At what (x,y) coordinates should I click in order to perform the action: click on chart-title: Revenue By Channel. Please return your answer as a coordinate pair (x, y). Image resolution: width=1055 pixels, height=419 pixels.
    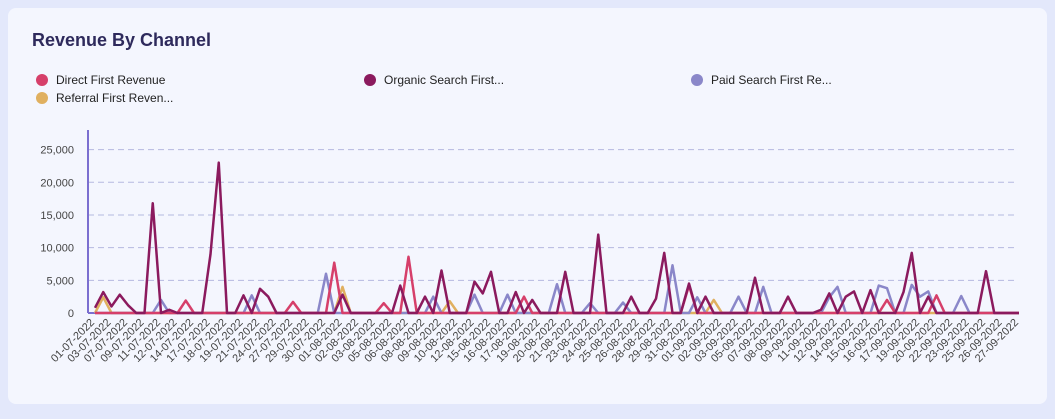
    Looking at the image, I should click on (121, 40).